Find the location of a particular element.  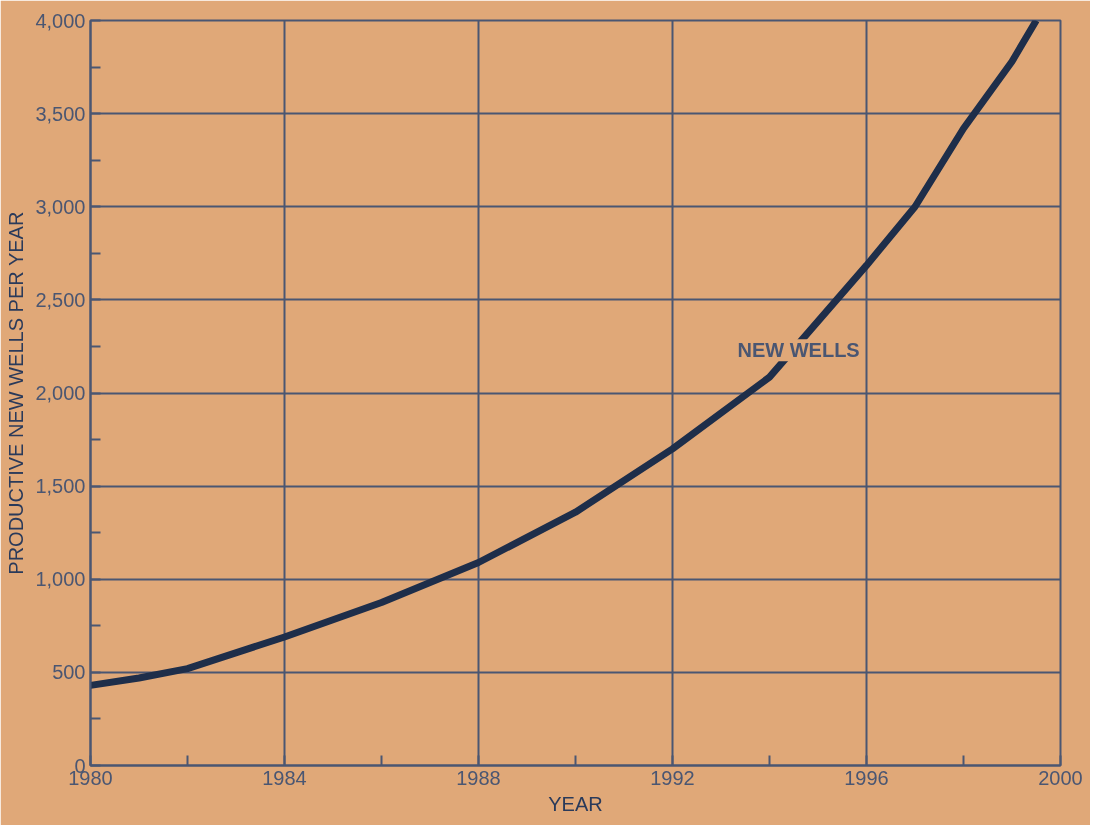

y-tick-label: 3,500 is located at coordinates (60, 113).